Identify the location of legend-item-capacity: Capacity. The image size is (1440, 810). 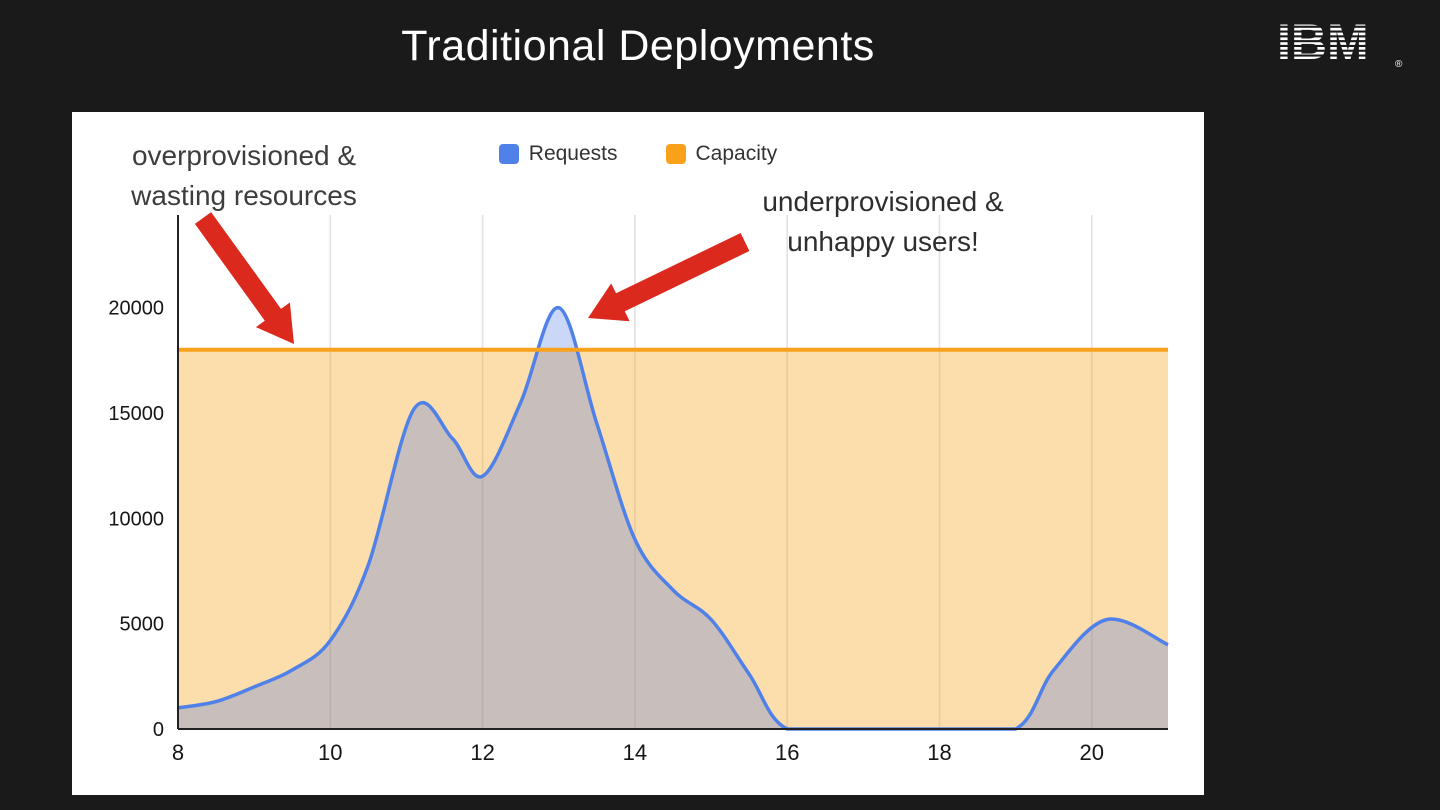
(721, 154).